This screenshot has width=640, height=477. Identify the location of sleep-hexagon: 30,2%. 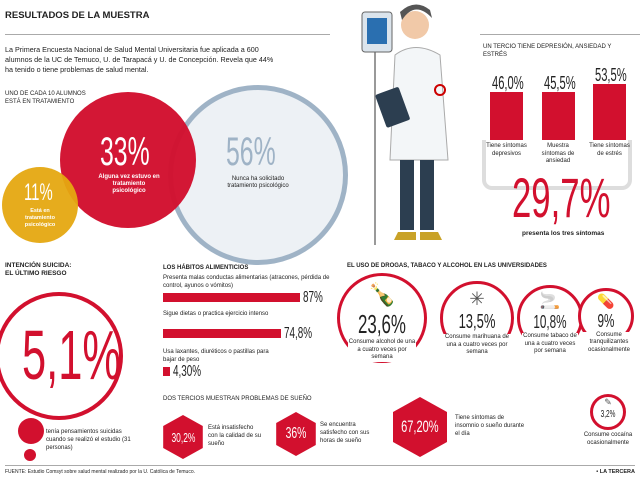
(183, 437).